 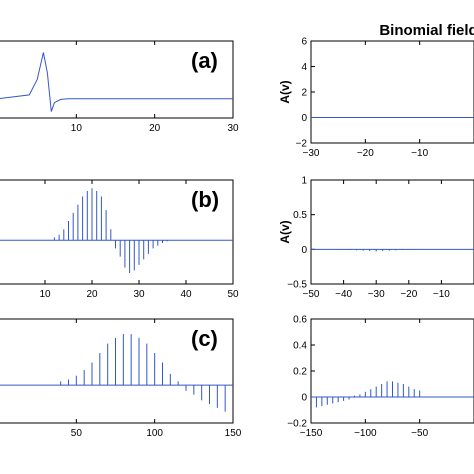 I want to click on panel-label: (a), so click(x=204, y=60).